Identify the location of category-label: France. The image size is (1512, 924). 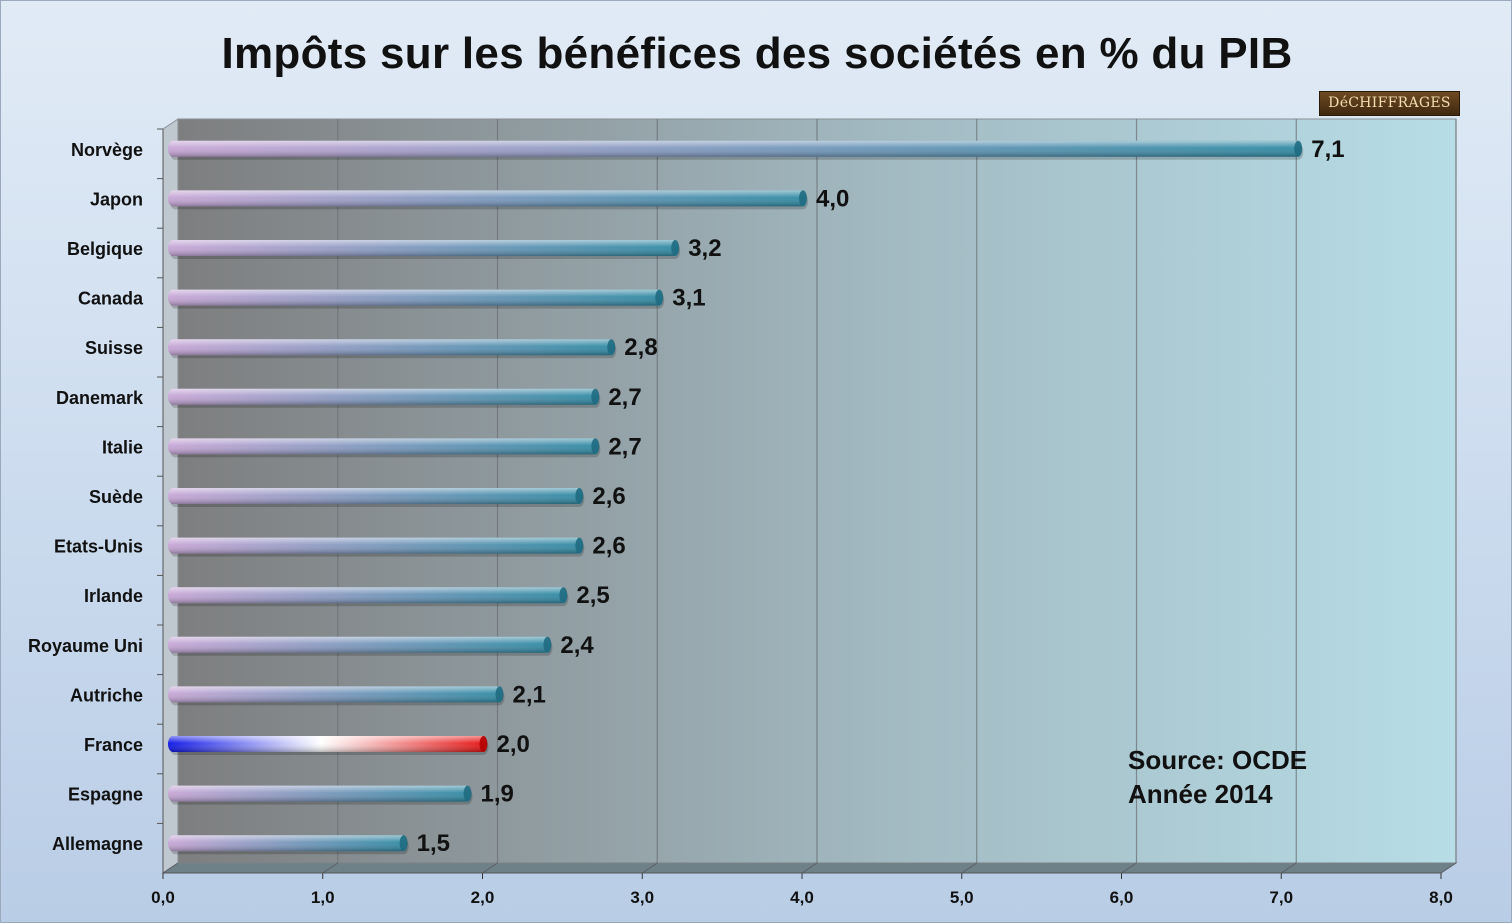
(113, 745).